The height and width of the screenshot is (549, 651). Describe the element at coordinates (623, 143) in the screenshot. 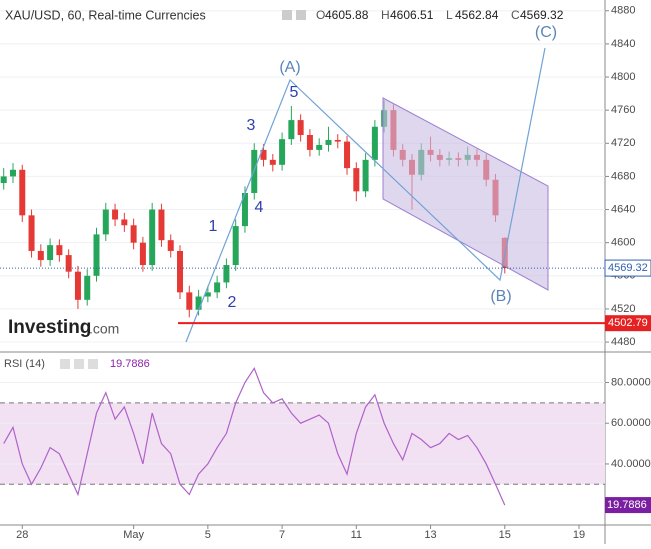

I see `y-tick-label: 4720` at that location.